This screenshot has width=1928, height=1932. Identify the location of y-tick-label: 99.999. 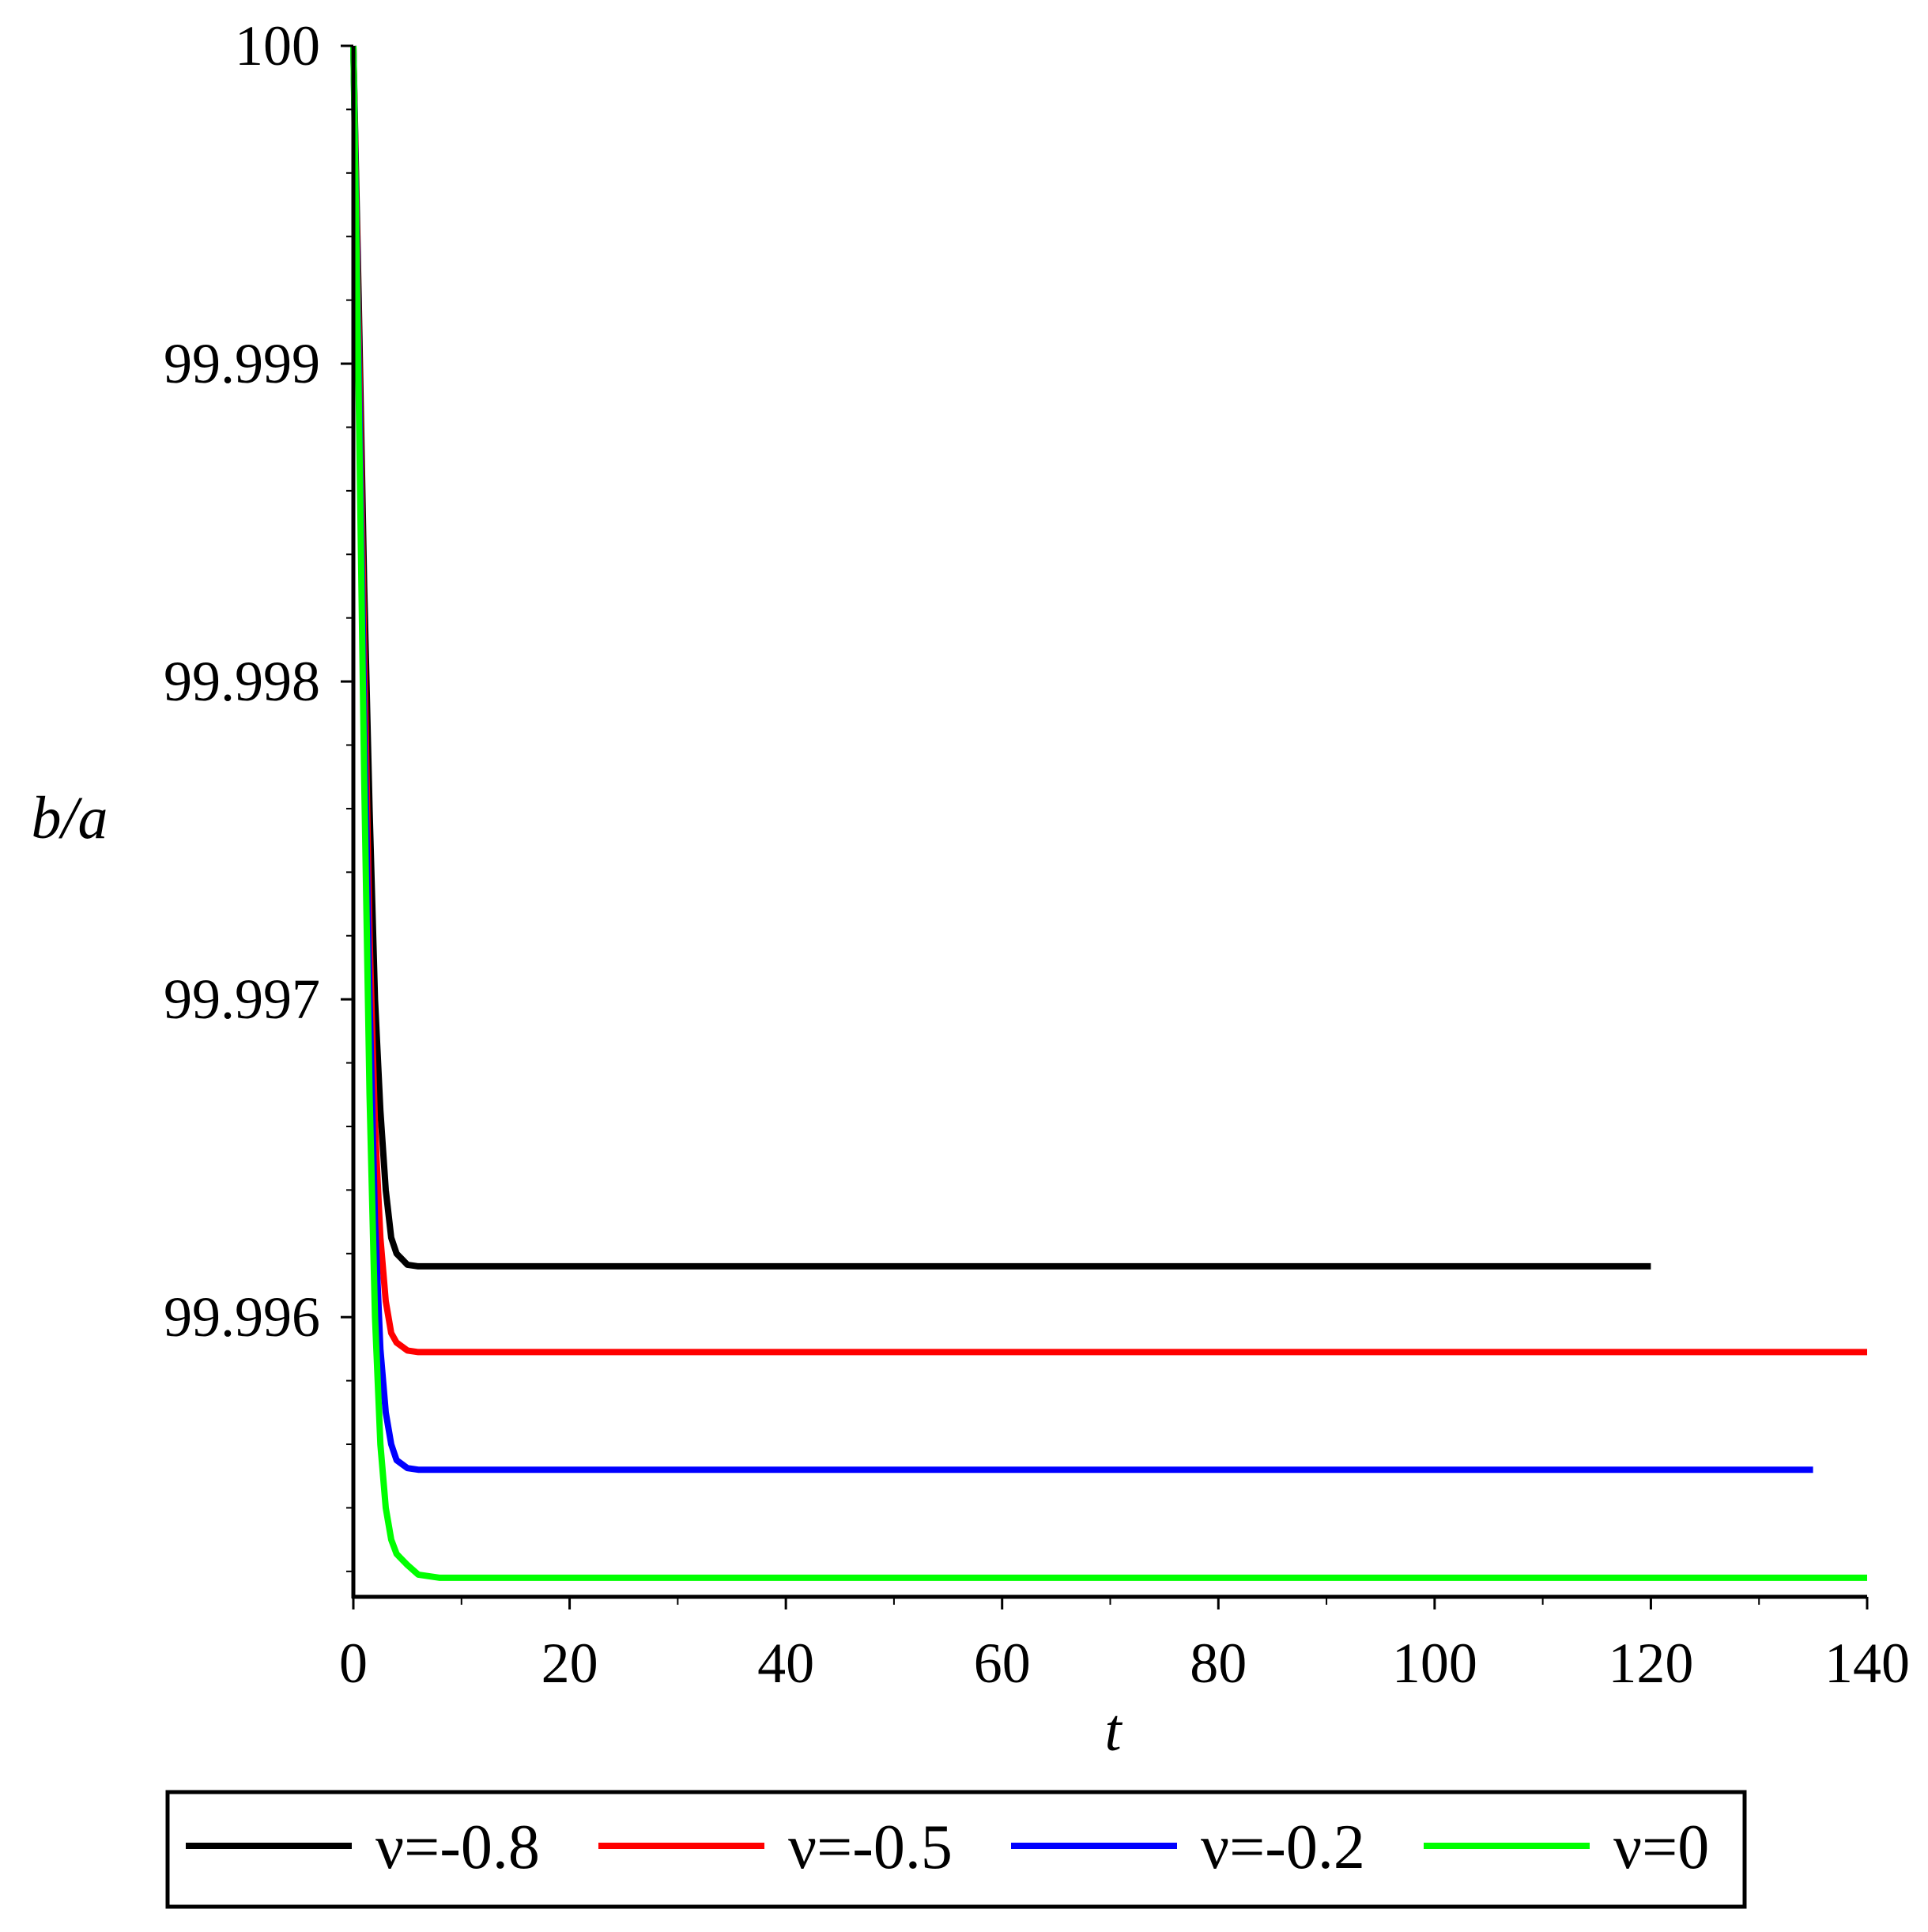
(242, 363).